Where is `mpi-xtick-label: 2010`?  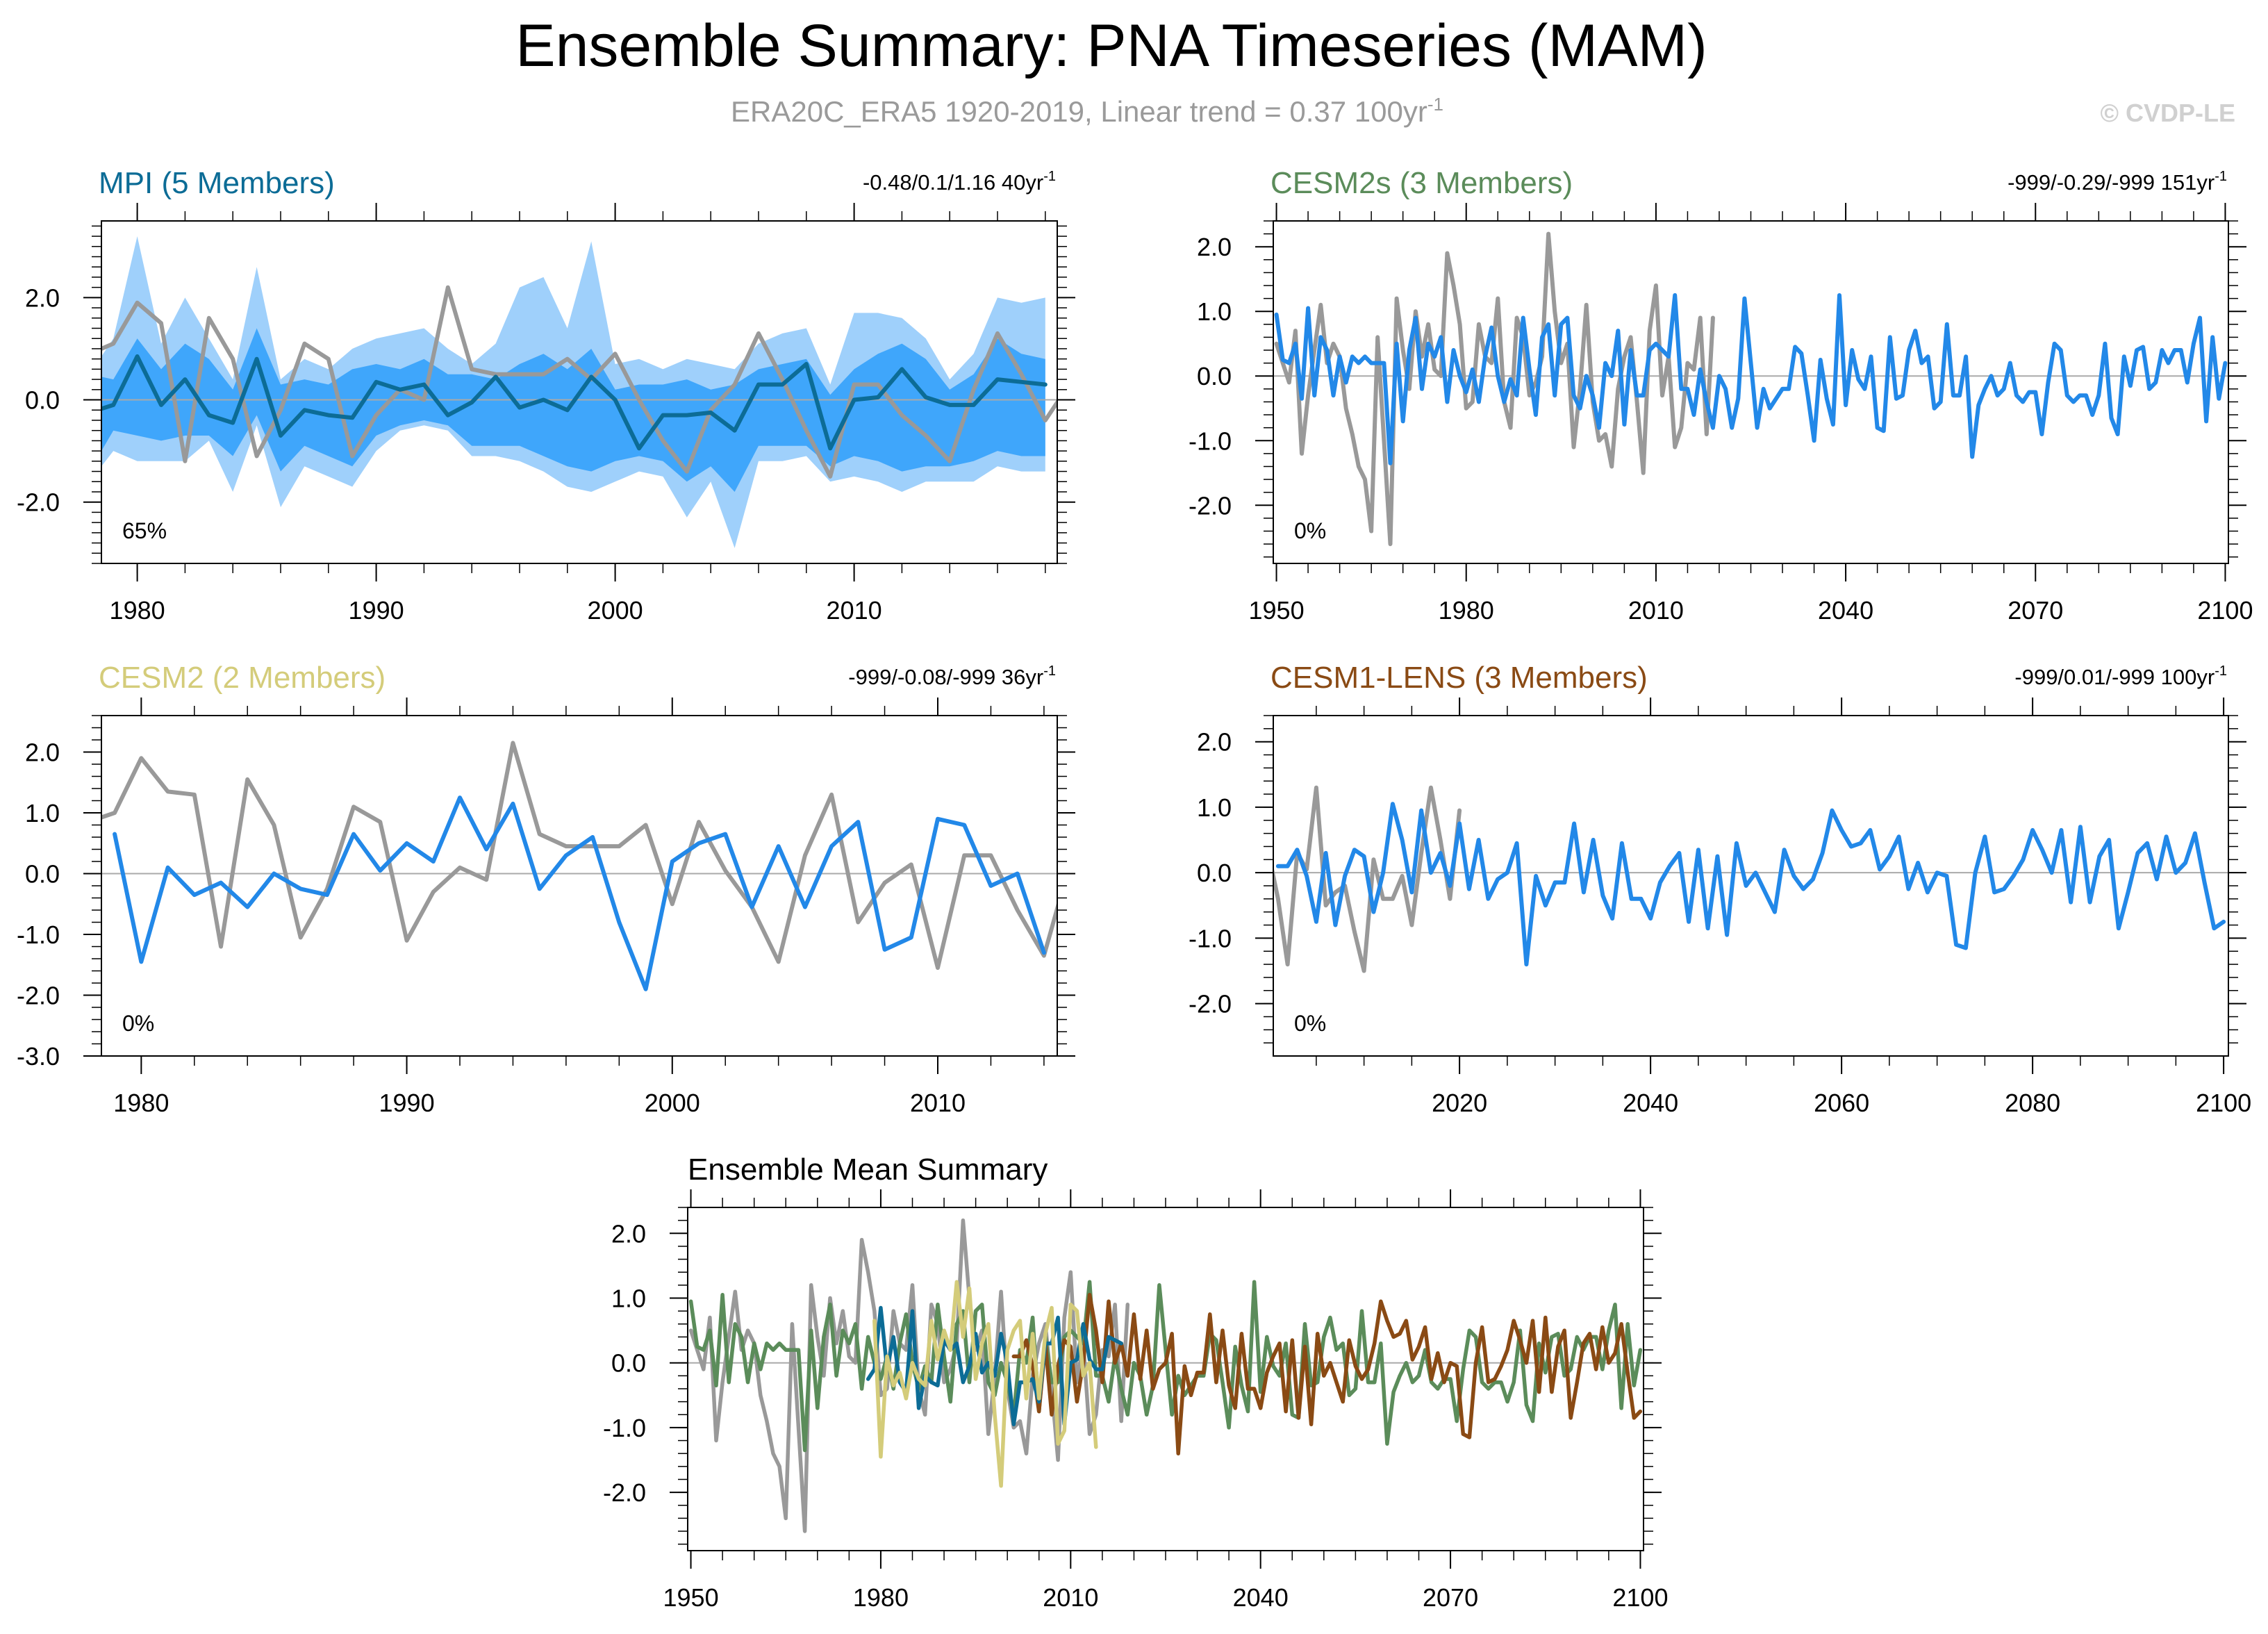
mpi-xtick-label: 2010 is located at coordinates (854, 610).